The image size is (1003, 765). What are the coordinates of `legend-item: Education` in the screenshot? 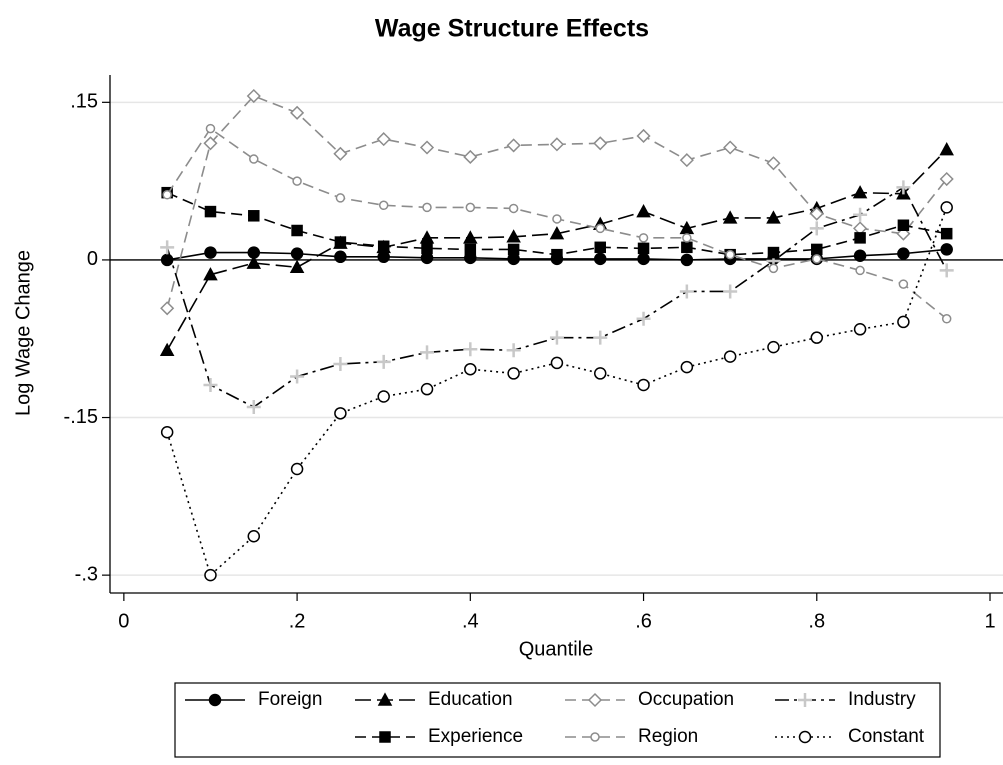 It's located at (434, 699).